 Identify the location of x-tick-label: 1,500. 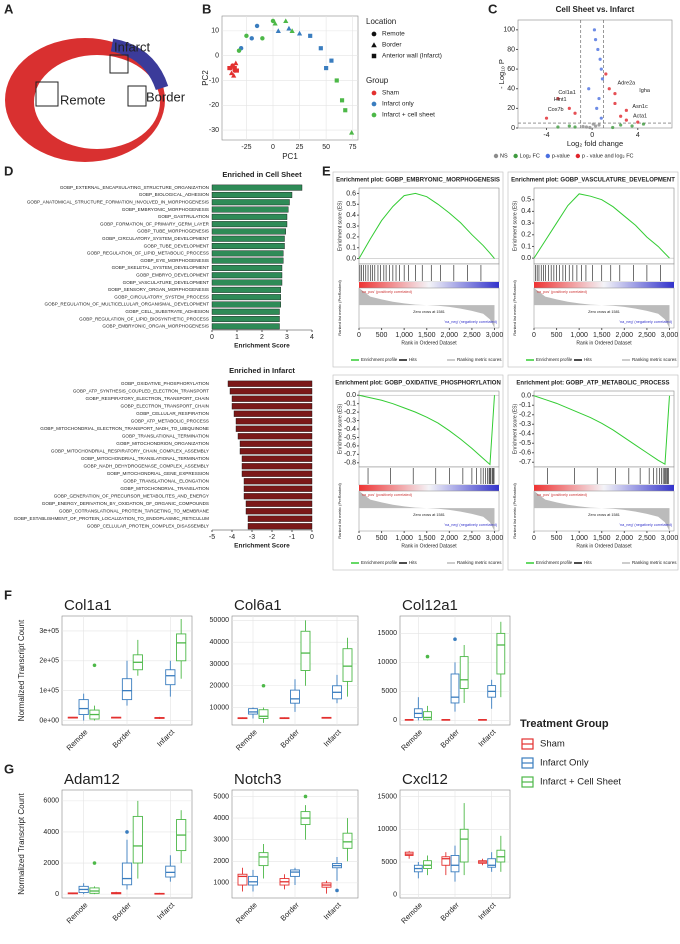
(427, 335).